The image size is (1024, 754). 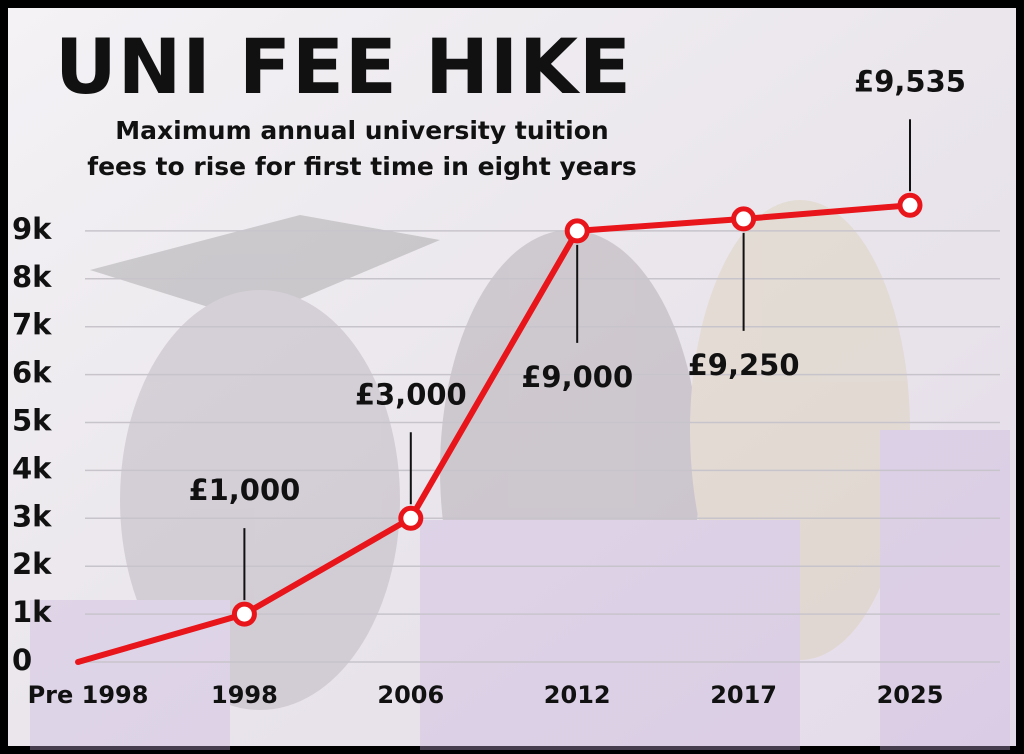 I want to click on y-tick-label: 0, so click(x=22, y=660).